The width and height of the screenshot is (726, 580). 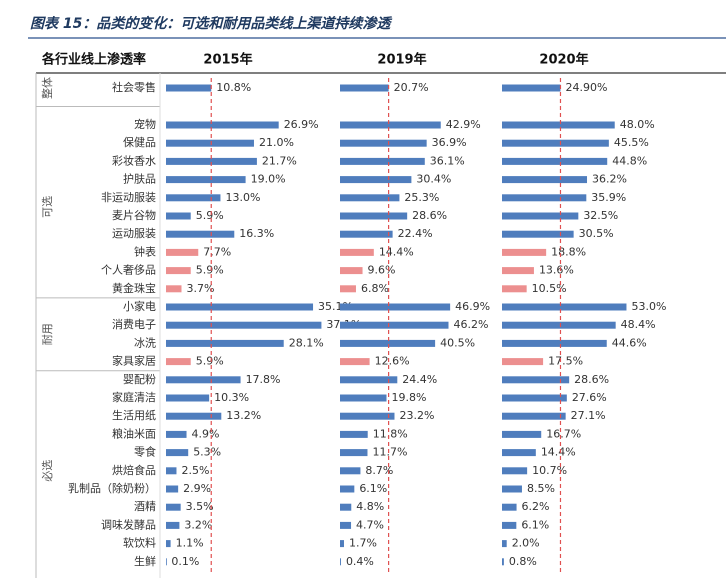 What do you see at coordinates (472, 306) in the screenshot?
I see `value-label: 46.9%` at bounding box center [472, 306].